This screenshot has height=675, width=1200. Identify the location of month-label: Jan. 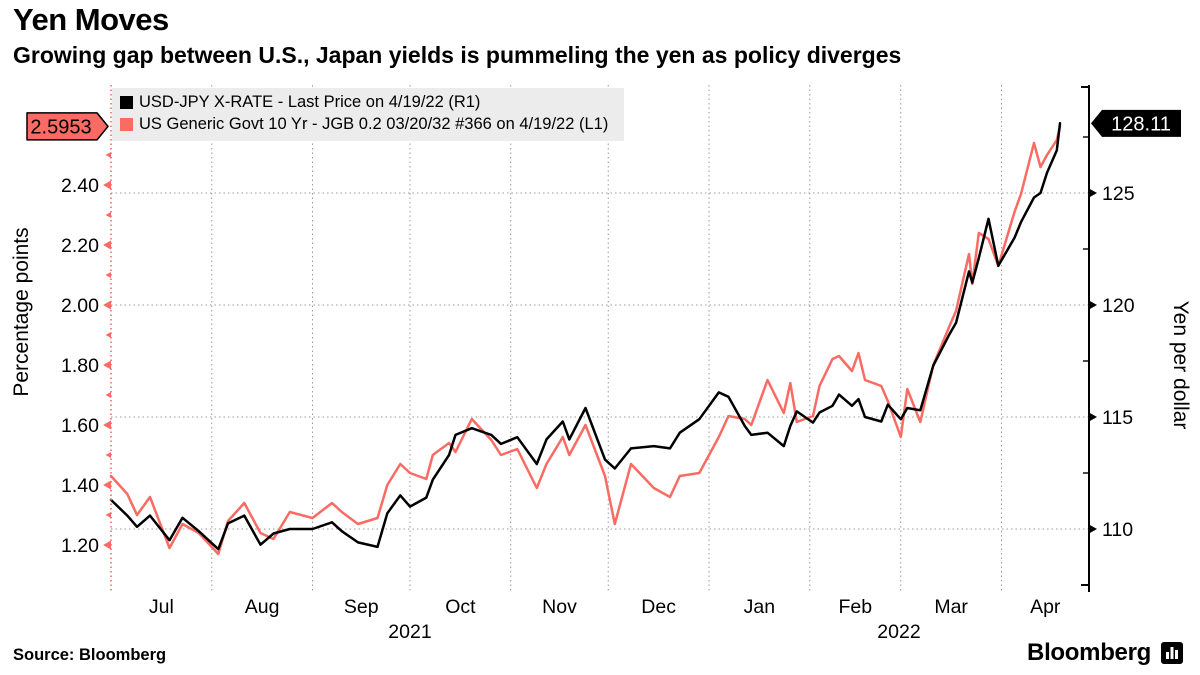
(759, 607).